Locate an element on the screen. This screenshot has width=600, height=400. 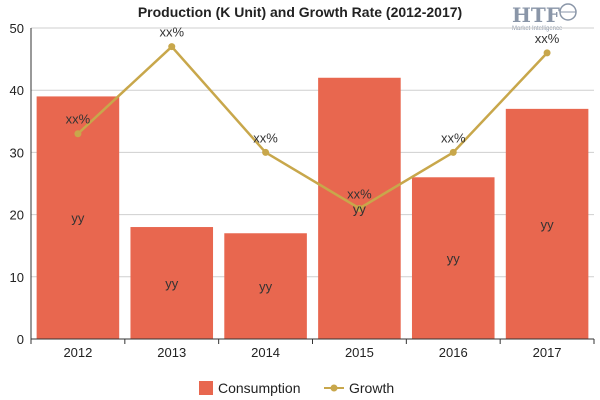
y-tick-label: 20 is located at coordinates (17, 215).